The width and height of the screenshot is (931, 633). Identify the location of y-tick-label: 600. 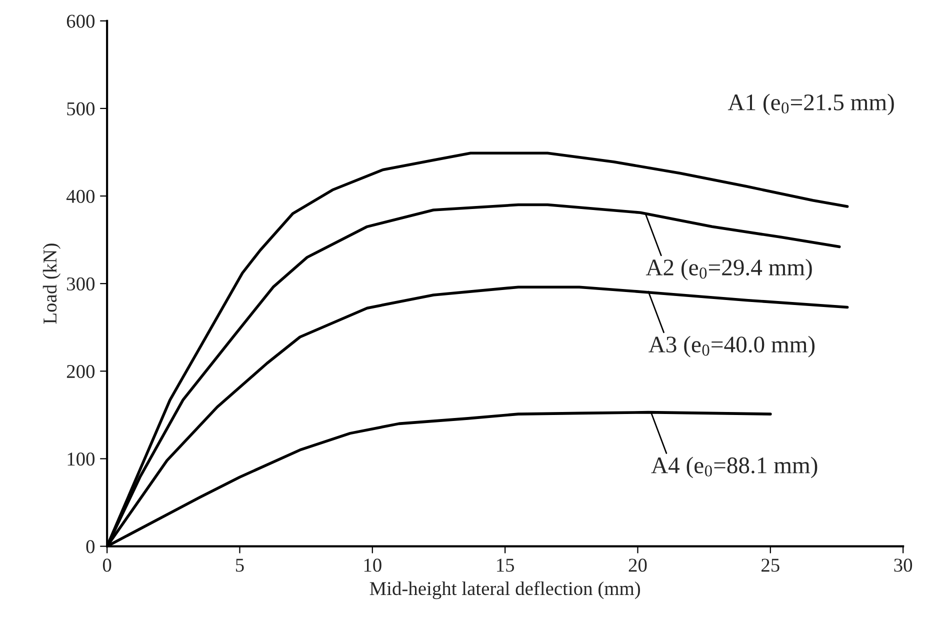
(80, 21).